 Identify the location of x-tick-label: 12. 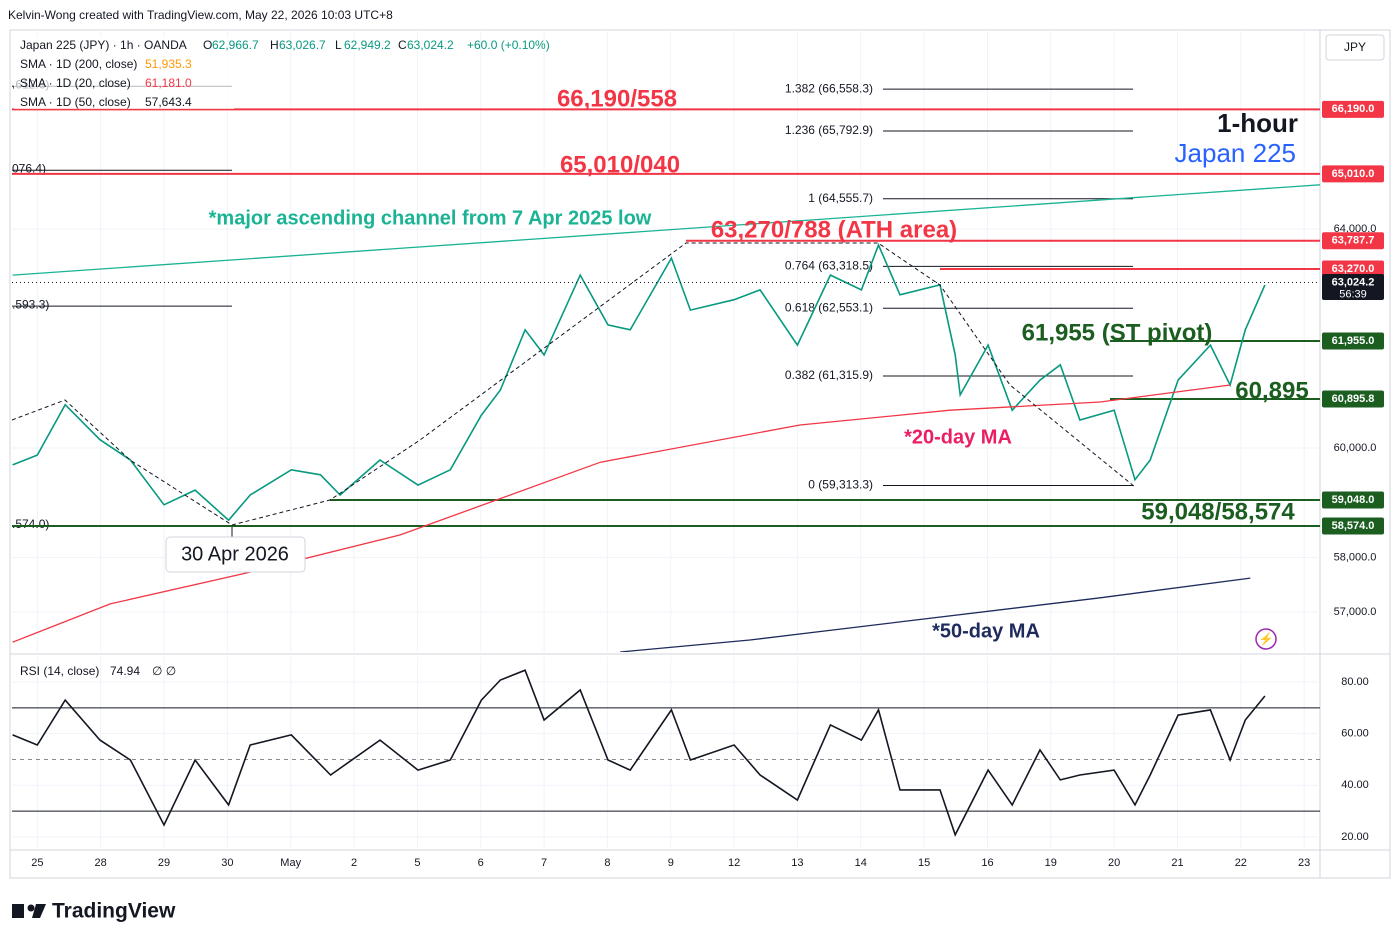
(734, 863).